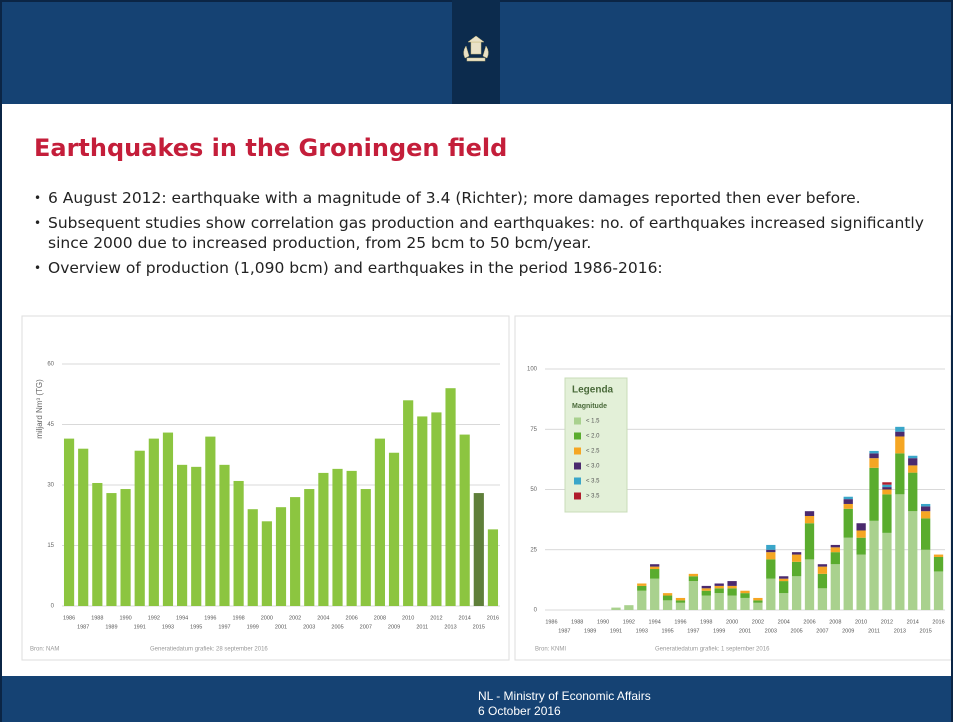  Describe the element at coordinates (603, 622) in the screenshot. I see `x-tick-label: 1990` at that location.